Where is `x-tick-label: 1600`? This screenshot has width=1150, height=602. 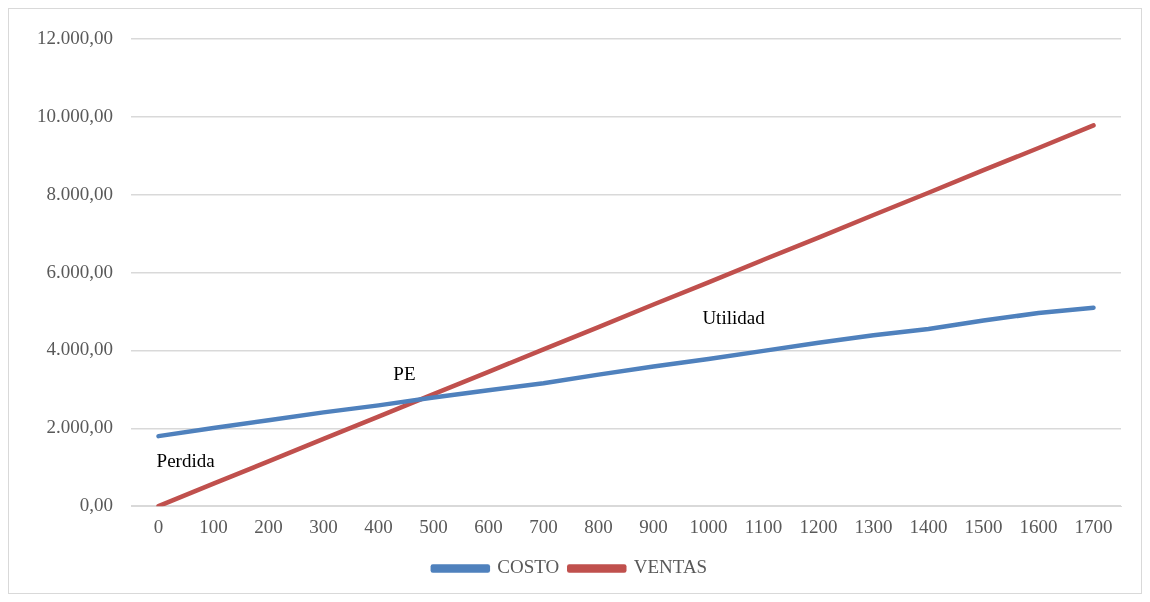 x-tick-label: 1600 is located at coordinates (1038, 526).